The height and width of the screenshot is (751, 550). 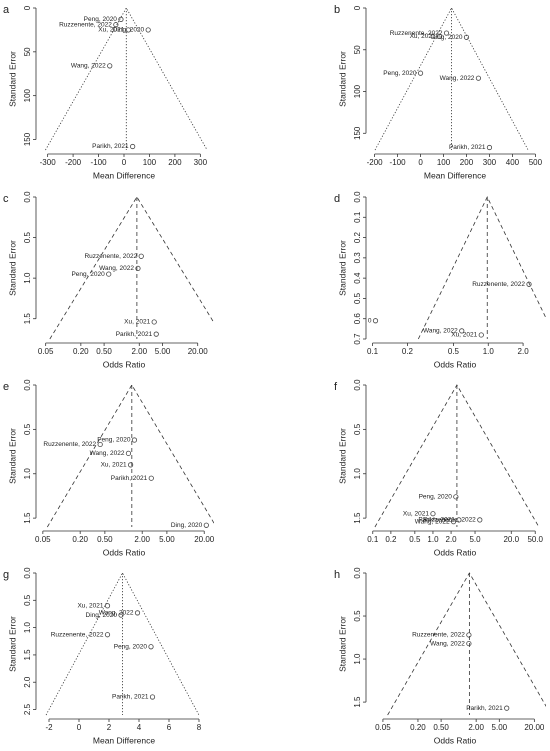 What do you see at coordinates (391, 539) in the screenshot?
I see `x-tick-label: 0.2` at bounding box center [391, 539].